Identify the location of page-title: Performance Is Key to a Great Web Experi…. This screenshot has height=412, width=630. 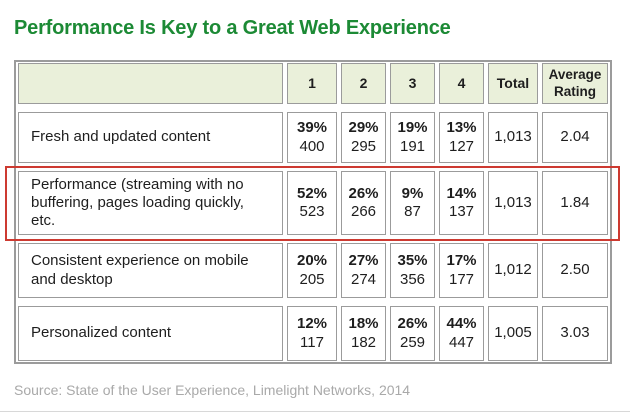
(232, 28).